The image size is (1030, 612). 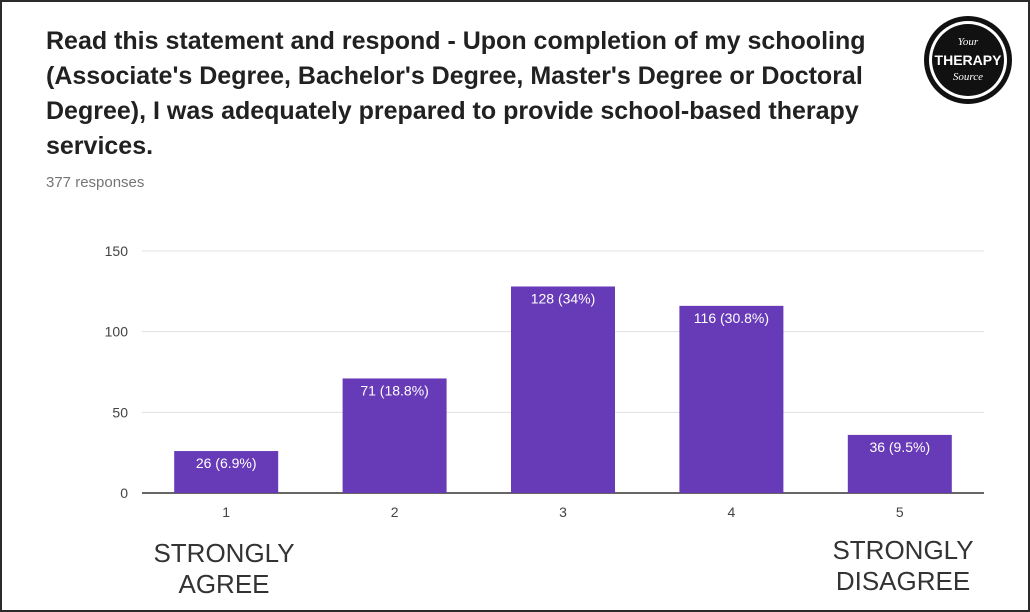 I want to click on y-tick-label: 0, so click(x=124, y=493).